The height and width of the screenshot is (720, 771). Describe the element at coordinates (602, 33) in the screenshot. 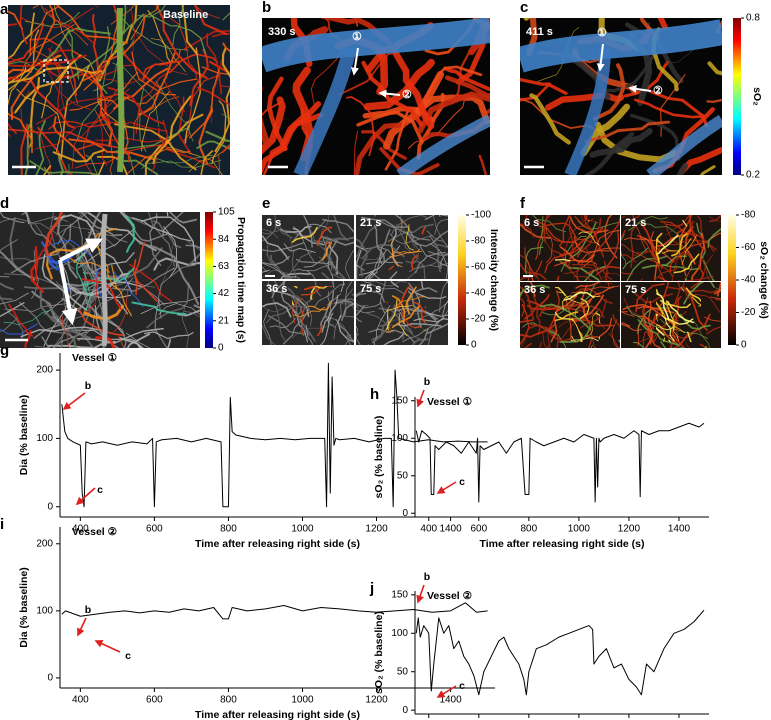

I see `vessel-marker: ①` at that location.